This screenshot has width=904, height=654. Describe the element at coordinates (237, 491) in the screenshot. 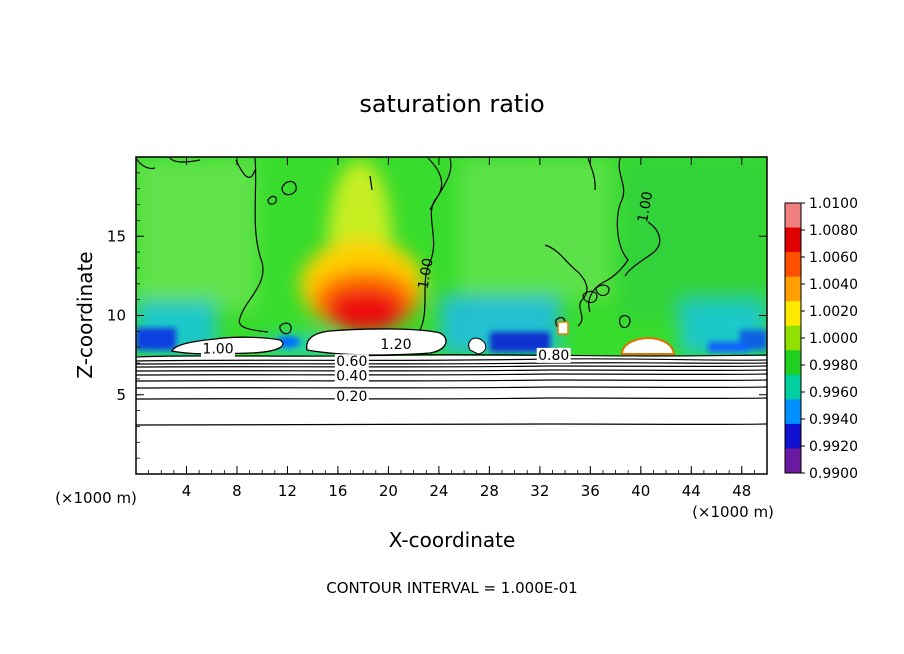

I see `x-tick-label: 8` at that location.